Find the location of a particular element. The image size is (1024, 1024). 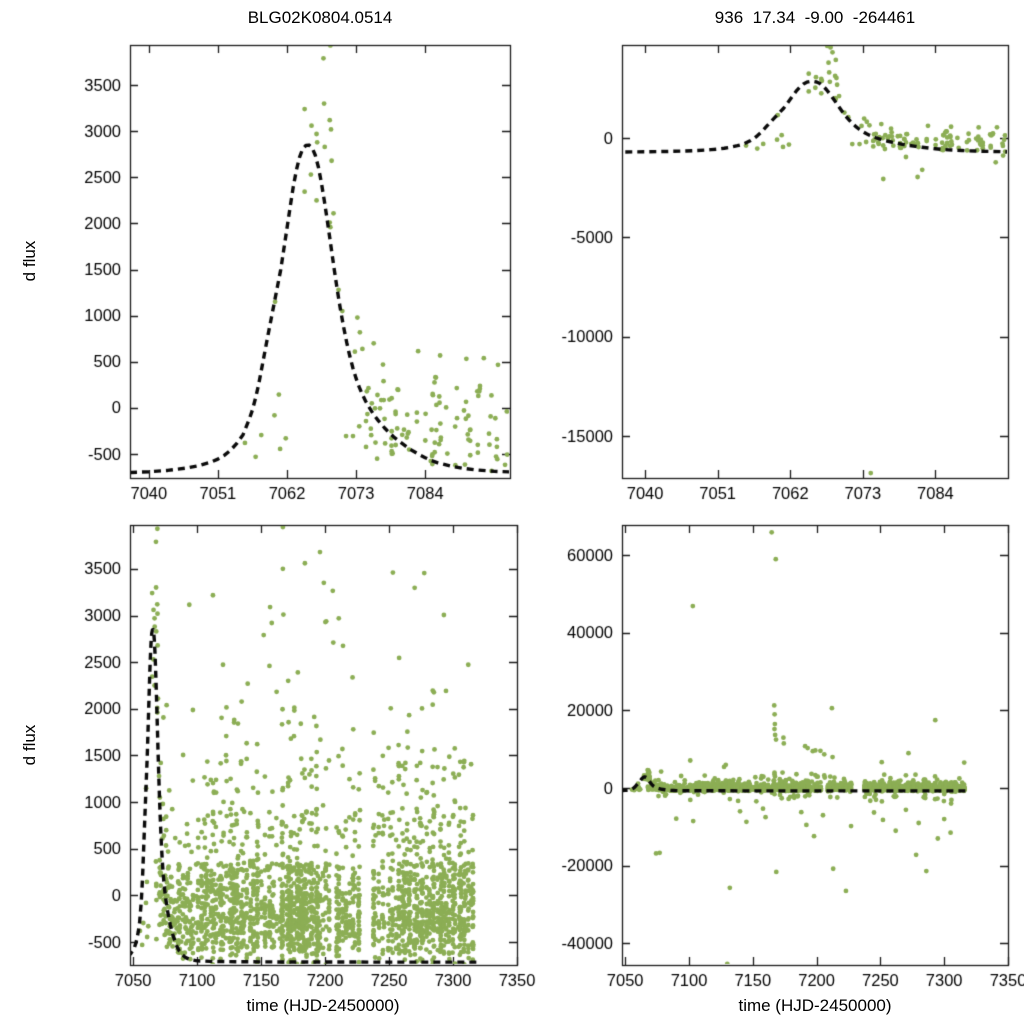

panel-title-top-right: 936 17.34 -9.00 -264461 is located at coordinates (815, 17).